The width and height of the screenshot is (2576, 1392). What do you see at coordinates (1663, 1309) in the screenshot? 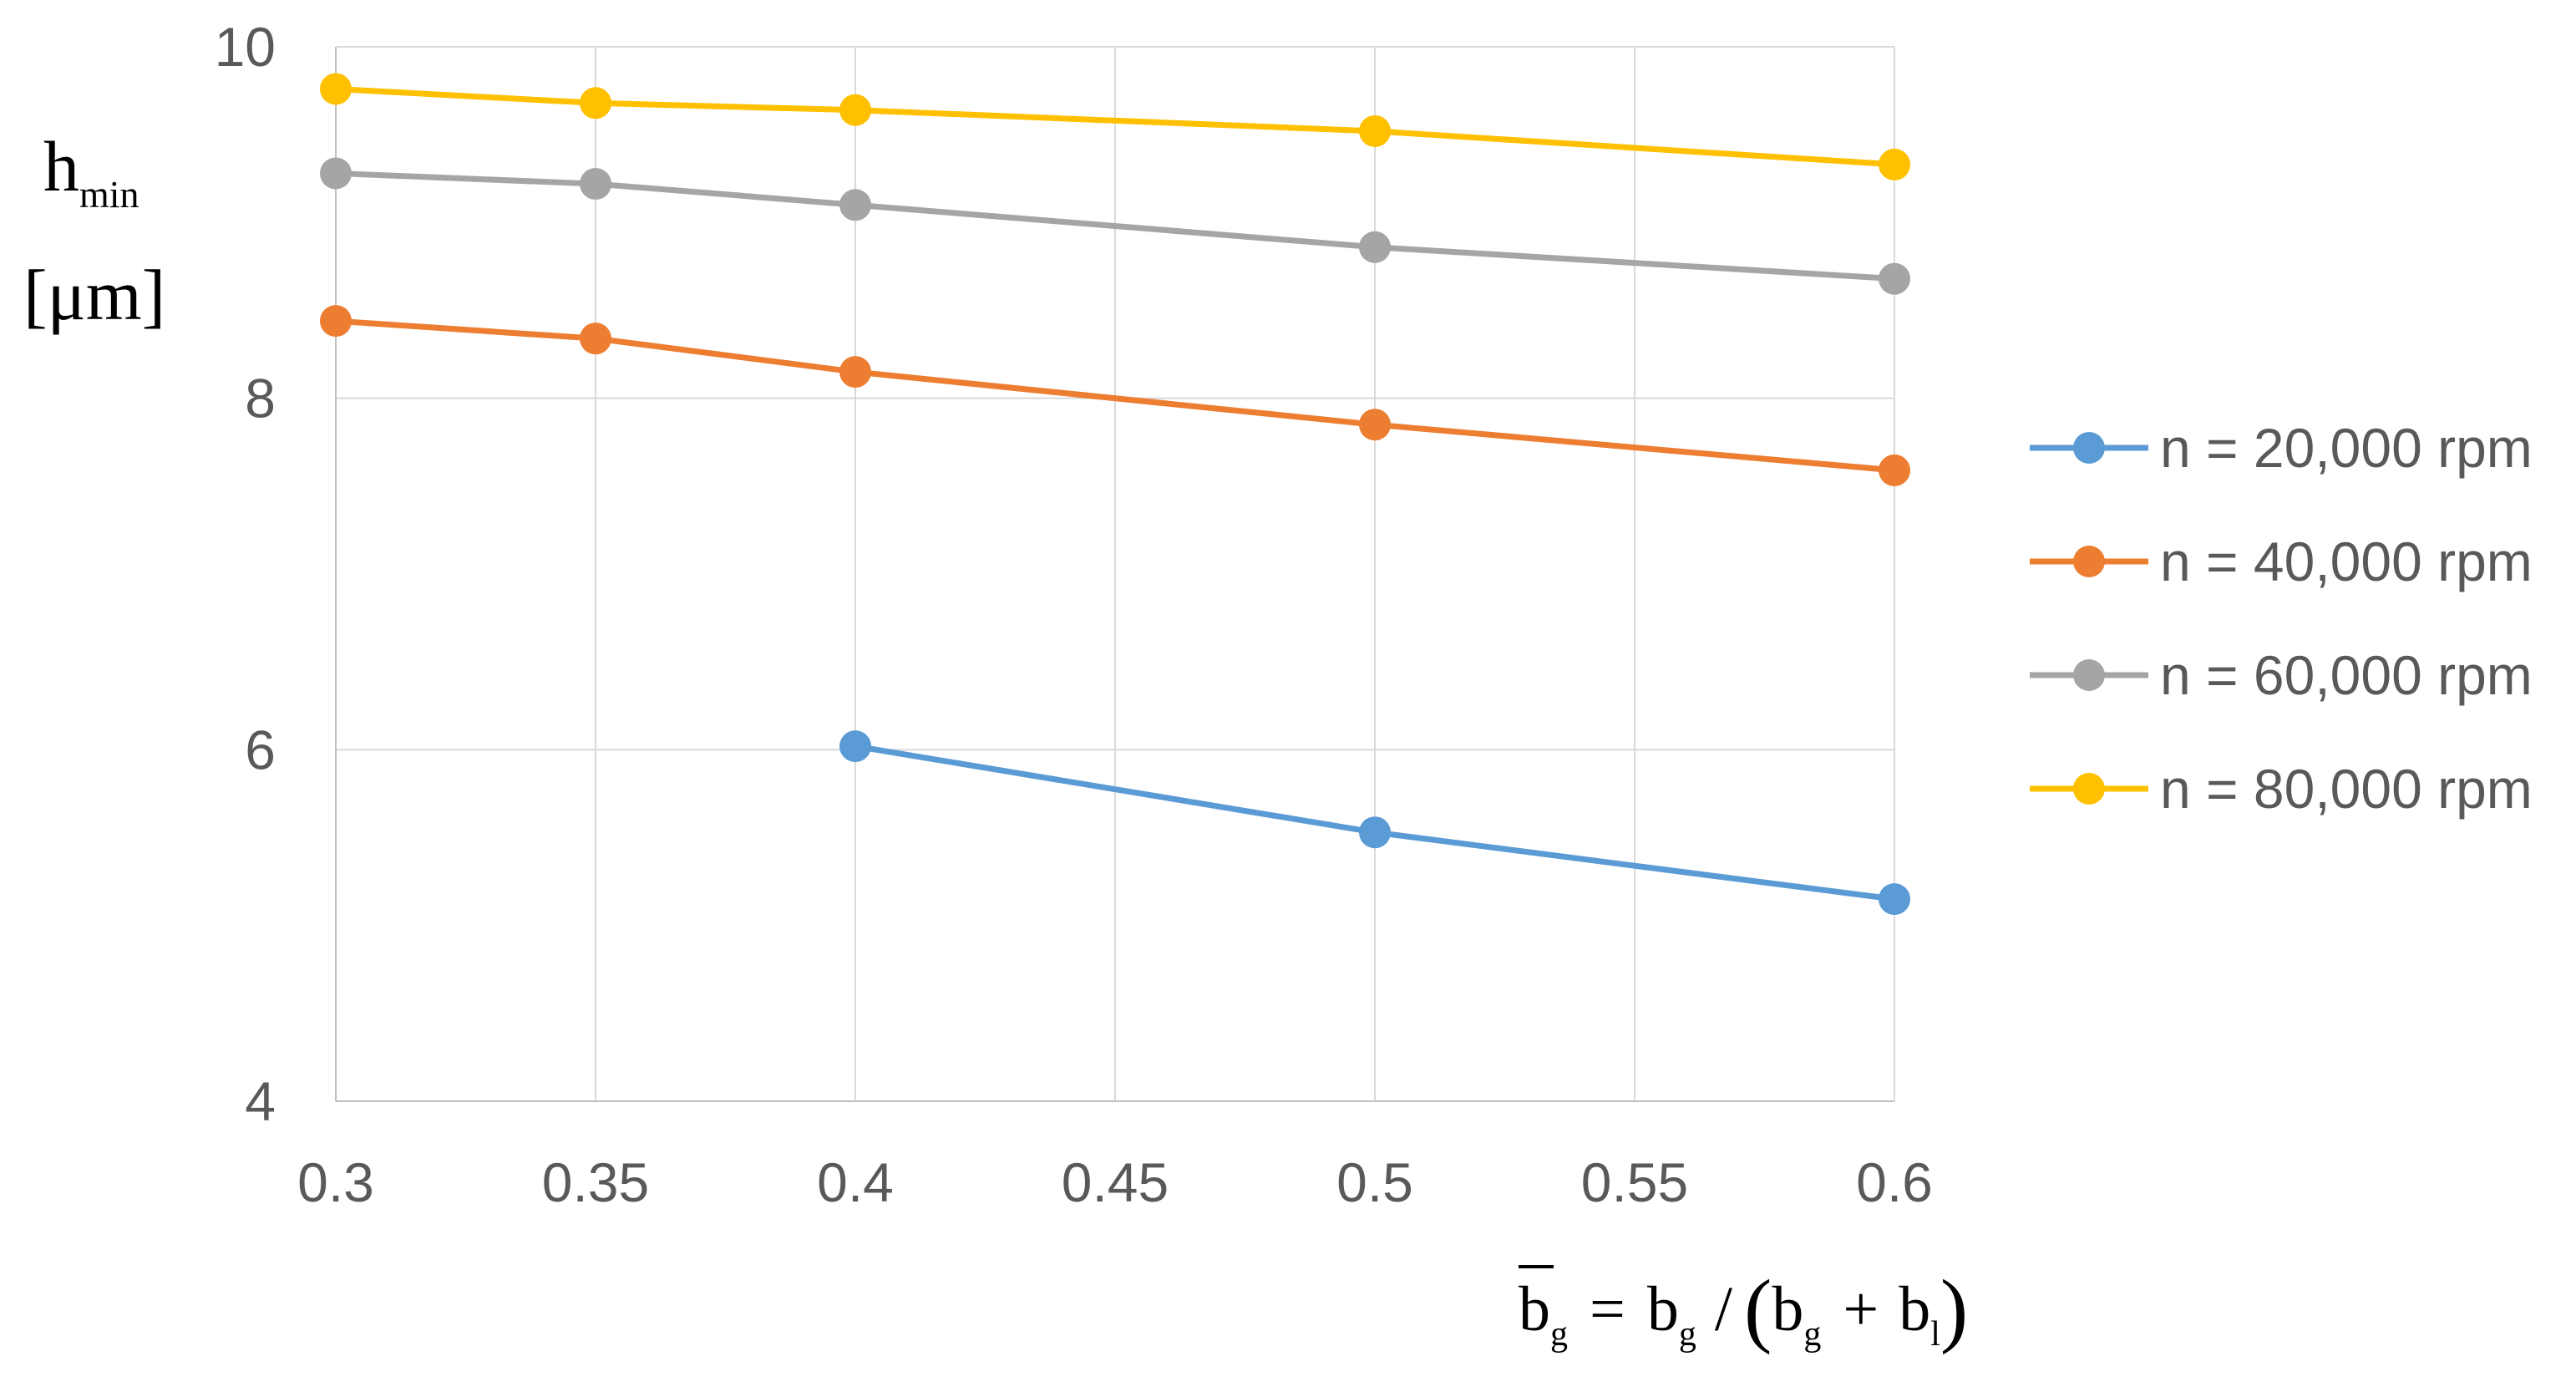
I see `x-axis-label-rhs-symbol: b` at bounding box center [1663, 1309].